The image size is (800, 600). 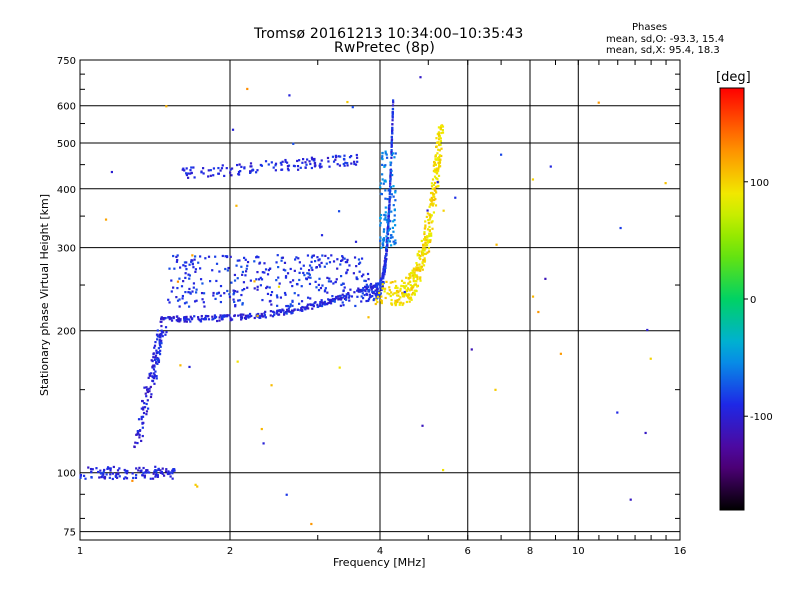 What do you see at coordinates (66, 144) in the screenshot?
I see `y-tick-label: 500` at bounding box center [66, 144].